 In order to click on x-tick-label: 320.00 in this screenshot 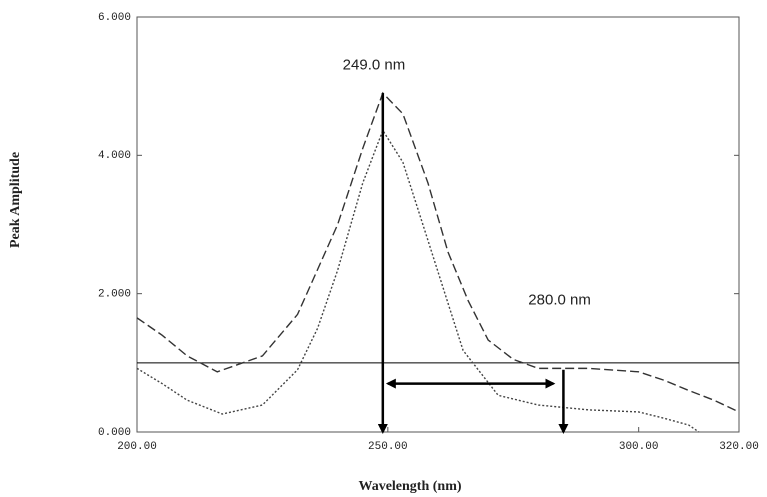, I will do `click(739, 447)`.